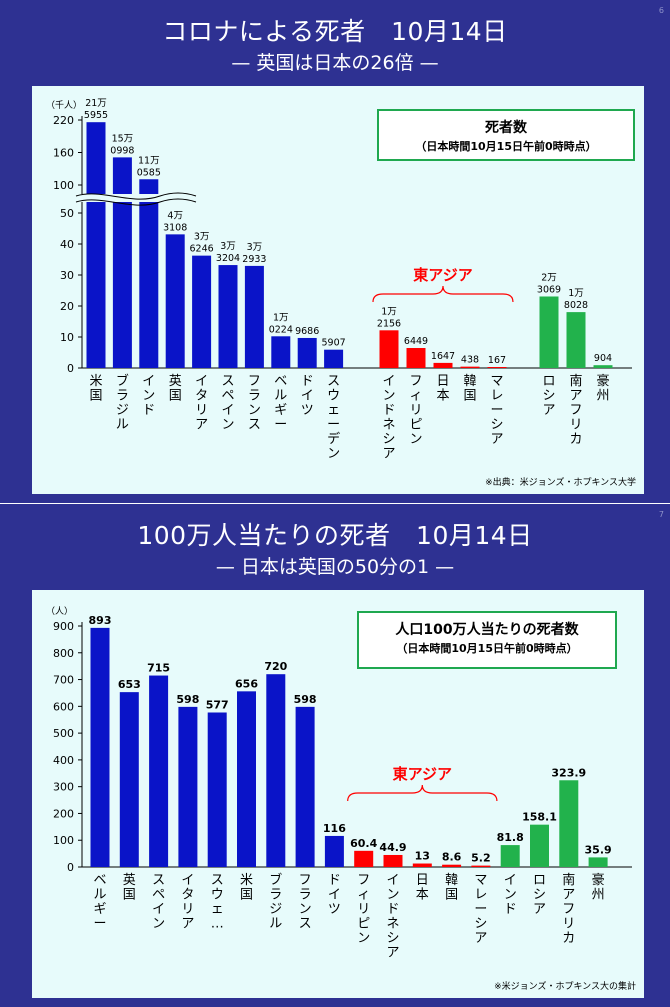  What do you see at coordinates (129, 880) in the screenshot?
I see `x-category-label-char: 英` at bounding box center [129, 880].